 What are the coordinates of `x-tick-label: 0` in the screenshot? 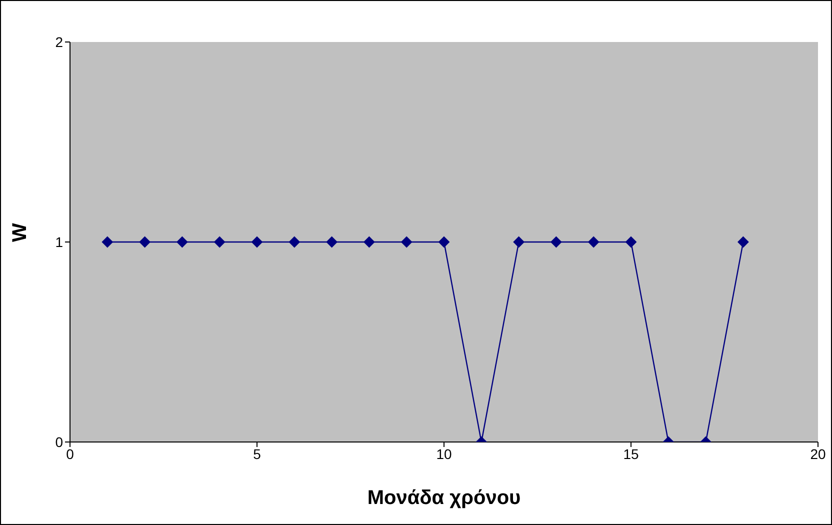 It's located at (70, 454).